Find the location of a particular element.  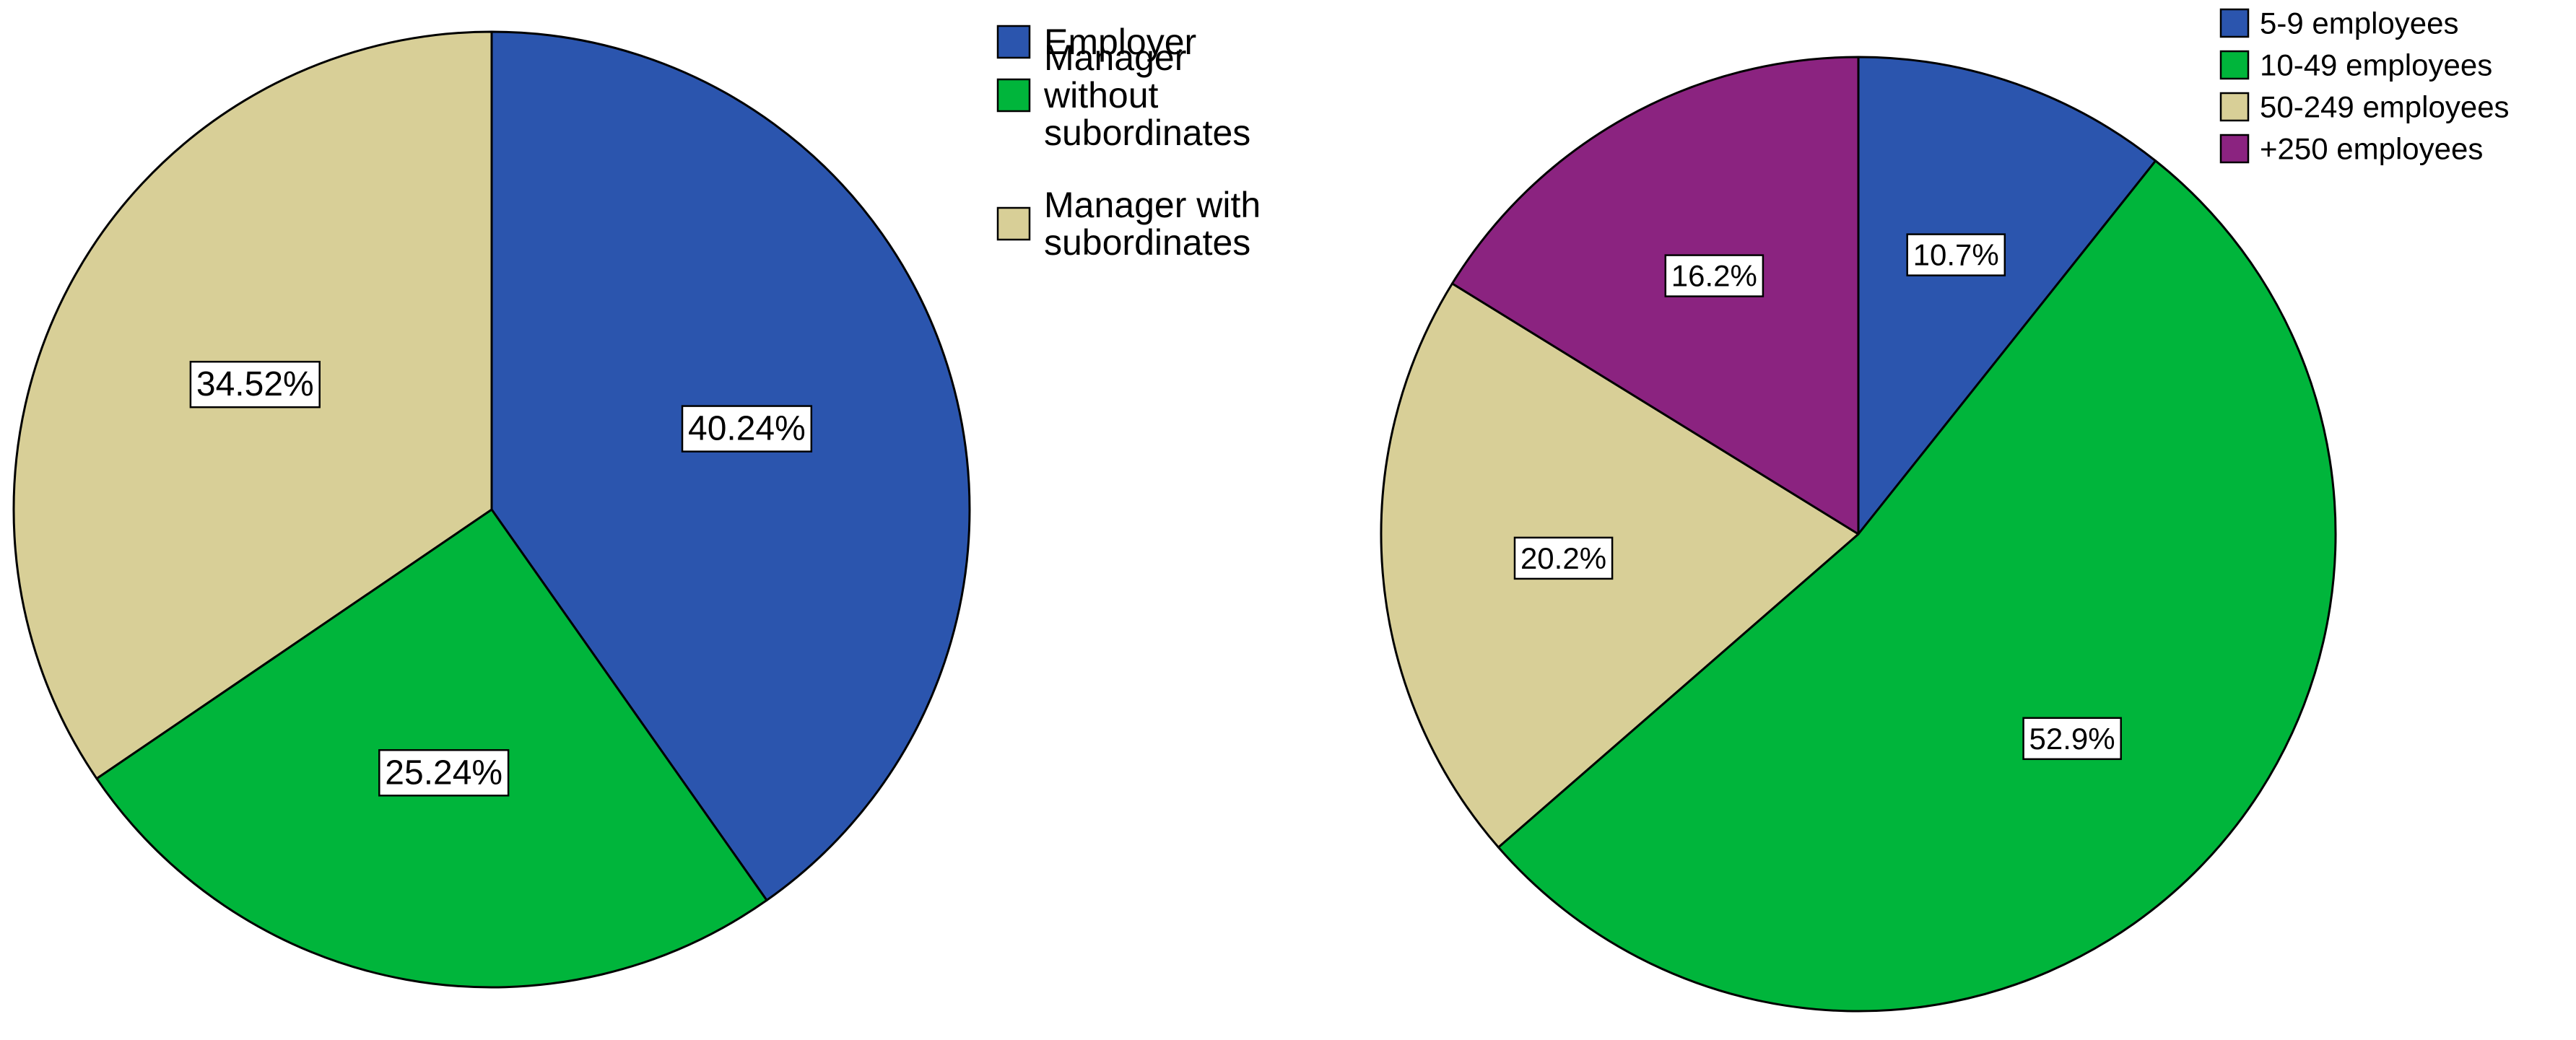

legend-item: Employer is located at coordinates (1096, 42).